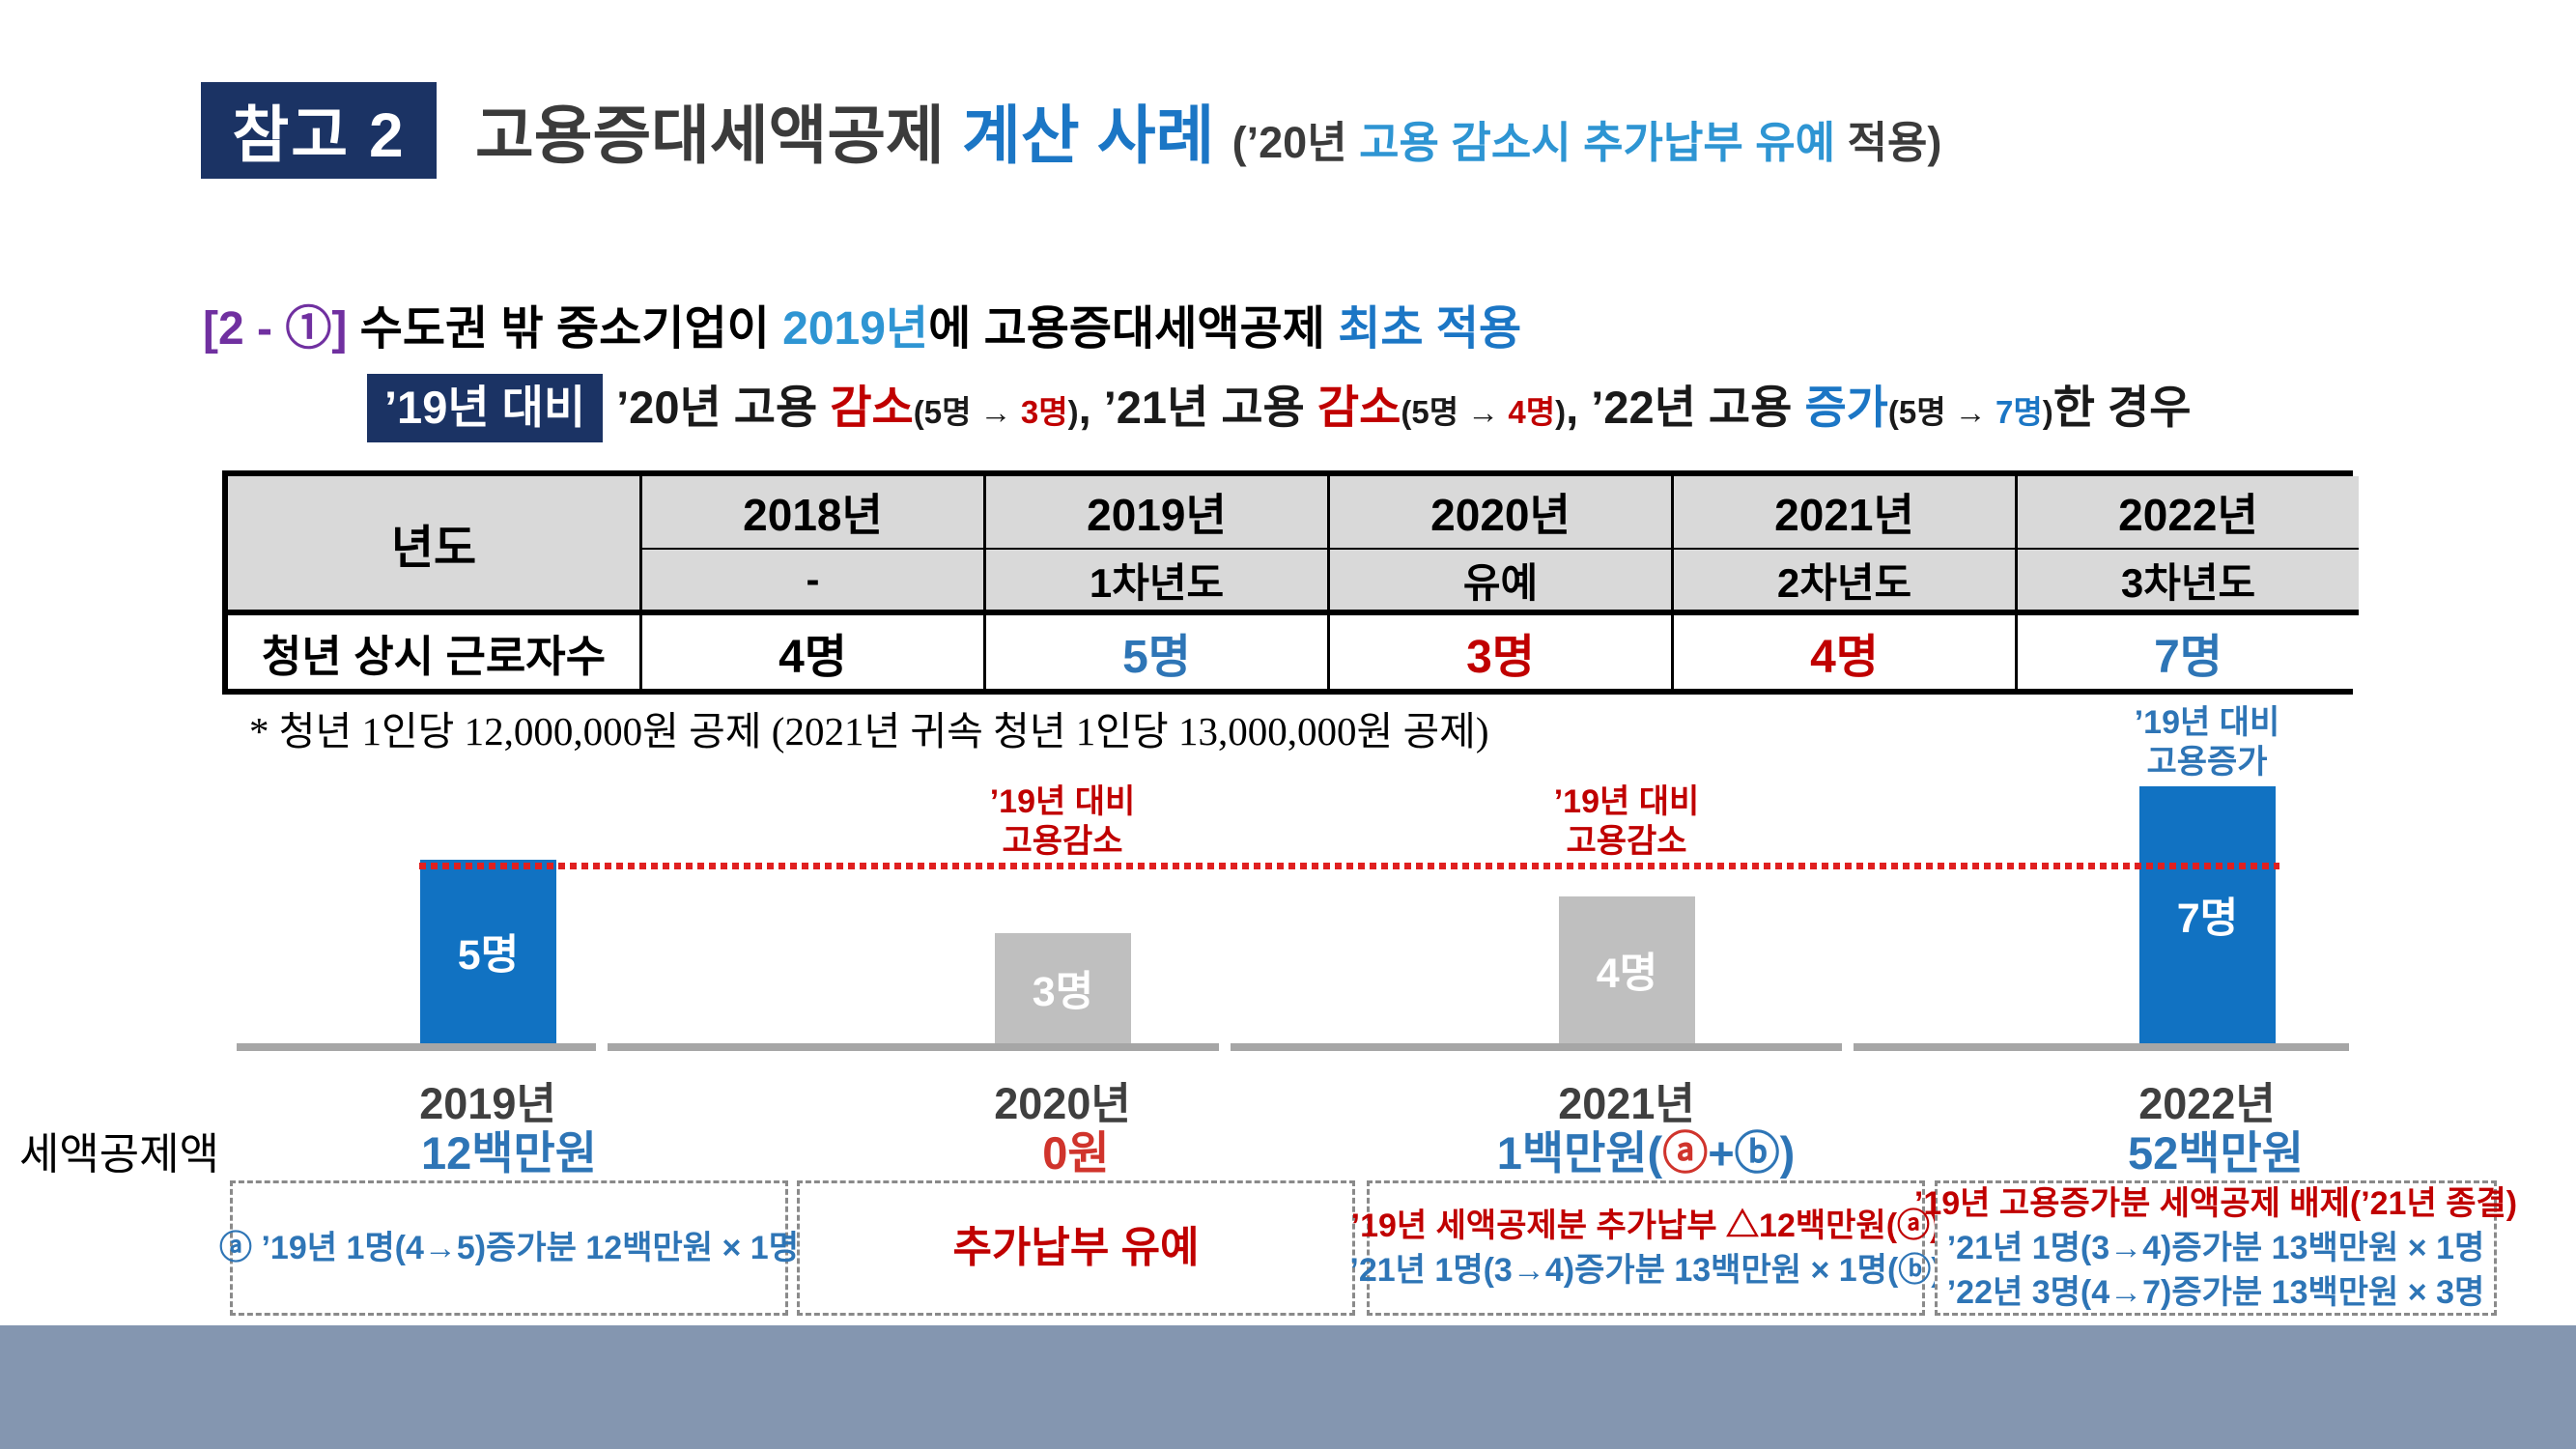  Describe the element at coordinates (2187, 512) in the screenshot. I see `table-year-header: 2022년` at that location.